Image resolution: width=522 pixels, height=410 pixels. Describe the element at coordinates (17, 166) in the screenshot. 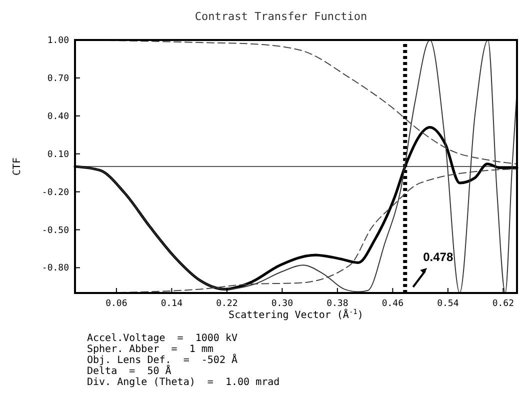

I see `y-axis-title: CTF` at that location.